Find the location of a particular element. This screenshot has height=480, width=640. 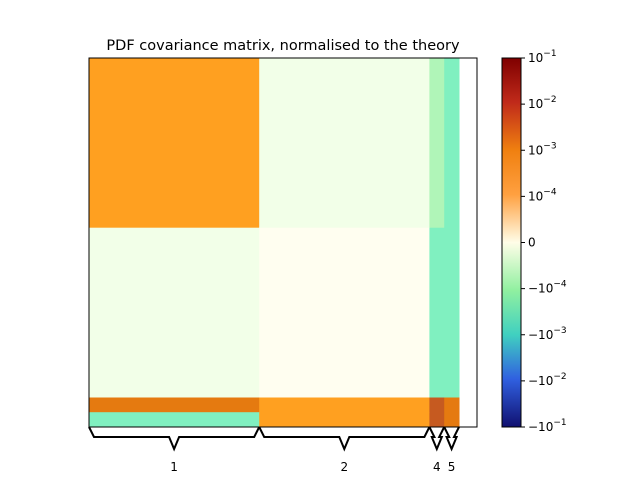

brace-label: 5 is located at coordinates (452, 467).